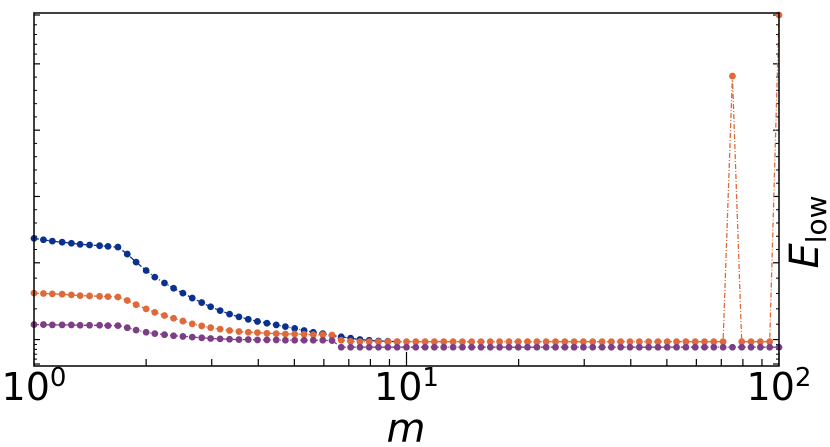 The image size is (830, 447). I want to click on series-line, so click(215, 290).